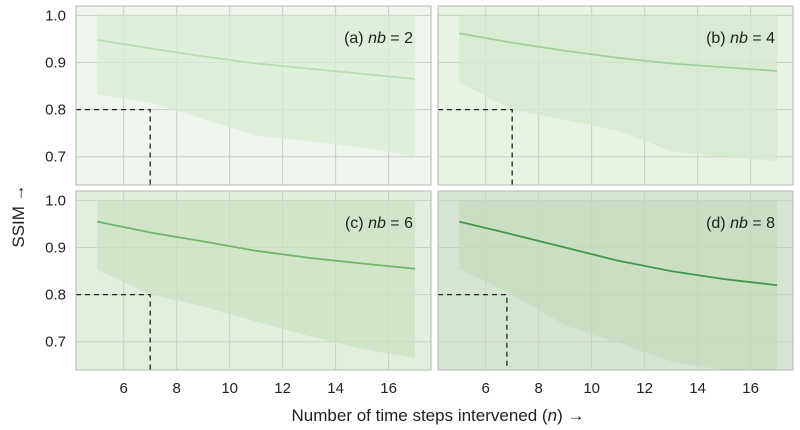  Describe the element at coordinates (399, 38) in the screenshot. I see `panel-label-suffix: = 2` at that location.